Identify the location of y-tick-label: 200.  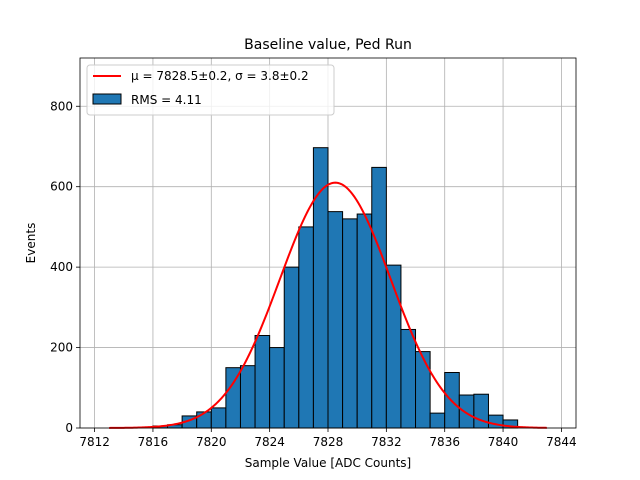
(61, 348).